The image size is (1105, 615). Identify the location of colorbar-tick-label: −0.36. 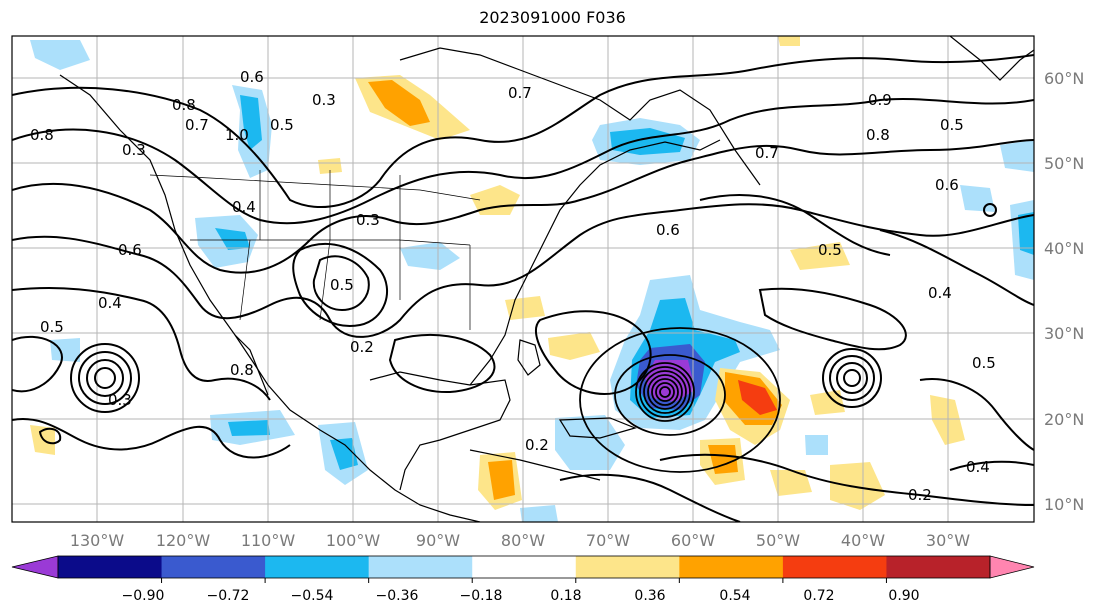
(397, 596).